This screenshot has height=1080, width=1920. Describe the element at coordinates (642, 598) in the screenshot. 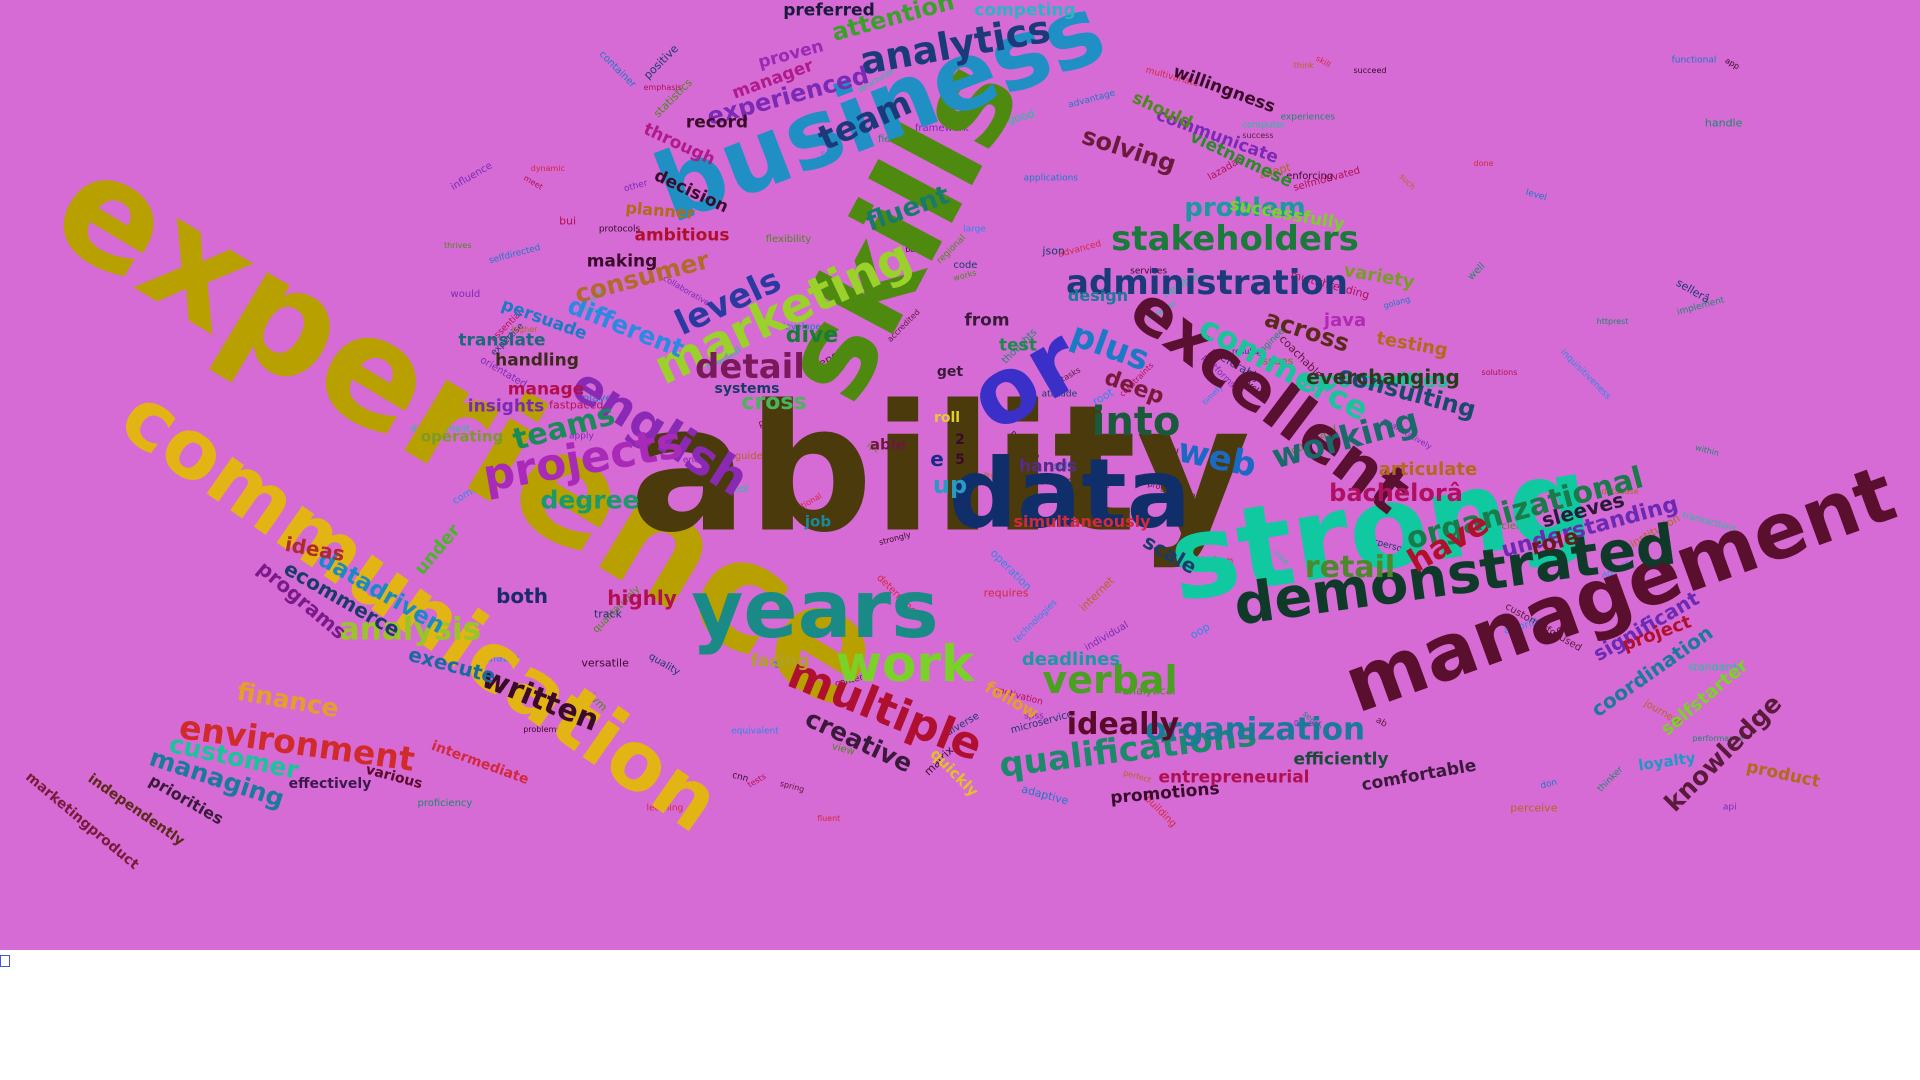

I see `word-cloud-word: highly` at that location.